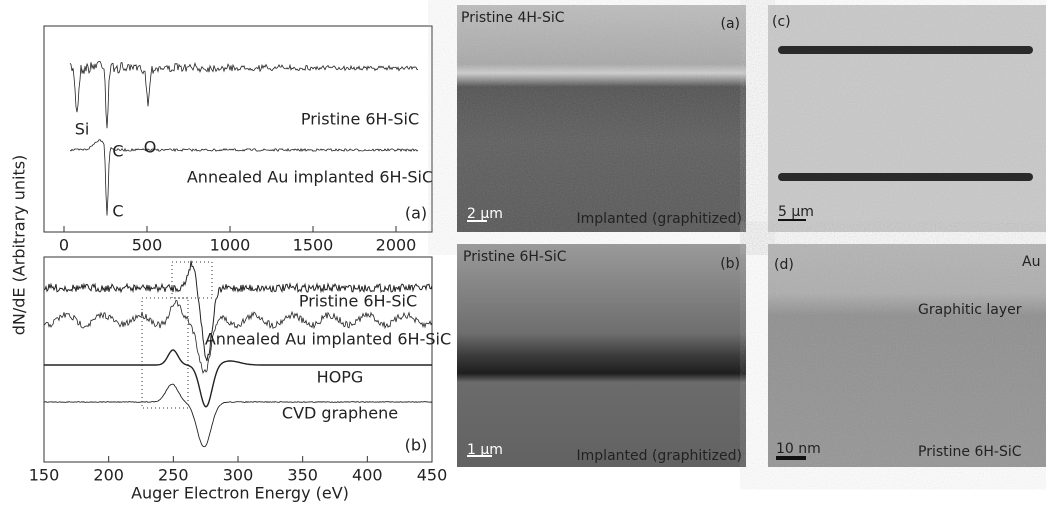  I want to click on x-tick-label: 2000, so click(396, 245).